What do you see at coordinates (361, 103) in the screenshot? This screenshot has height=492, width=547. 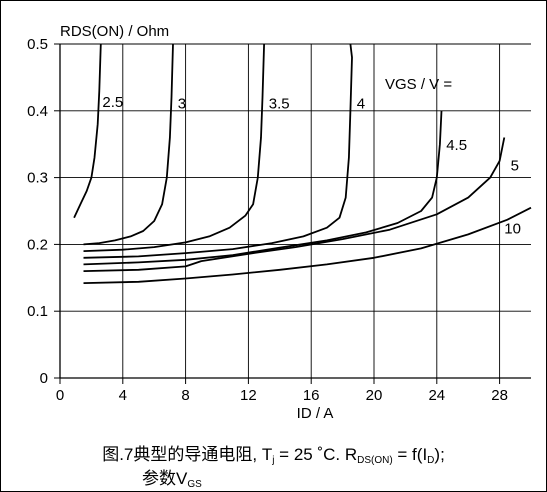 I see `series-label-vgs-4: 4` at bounding box center [361, 103].